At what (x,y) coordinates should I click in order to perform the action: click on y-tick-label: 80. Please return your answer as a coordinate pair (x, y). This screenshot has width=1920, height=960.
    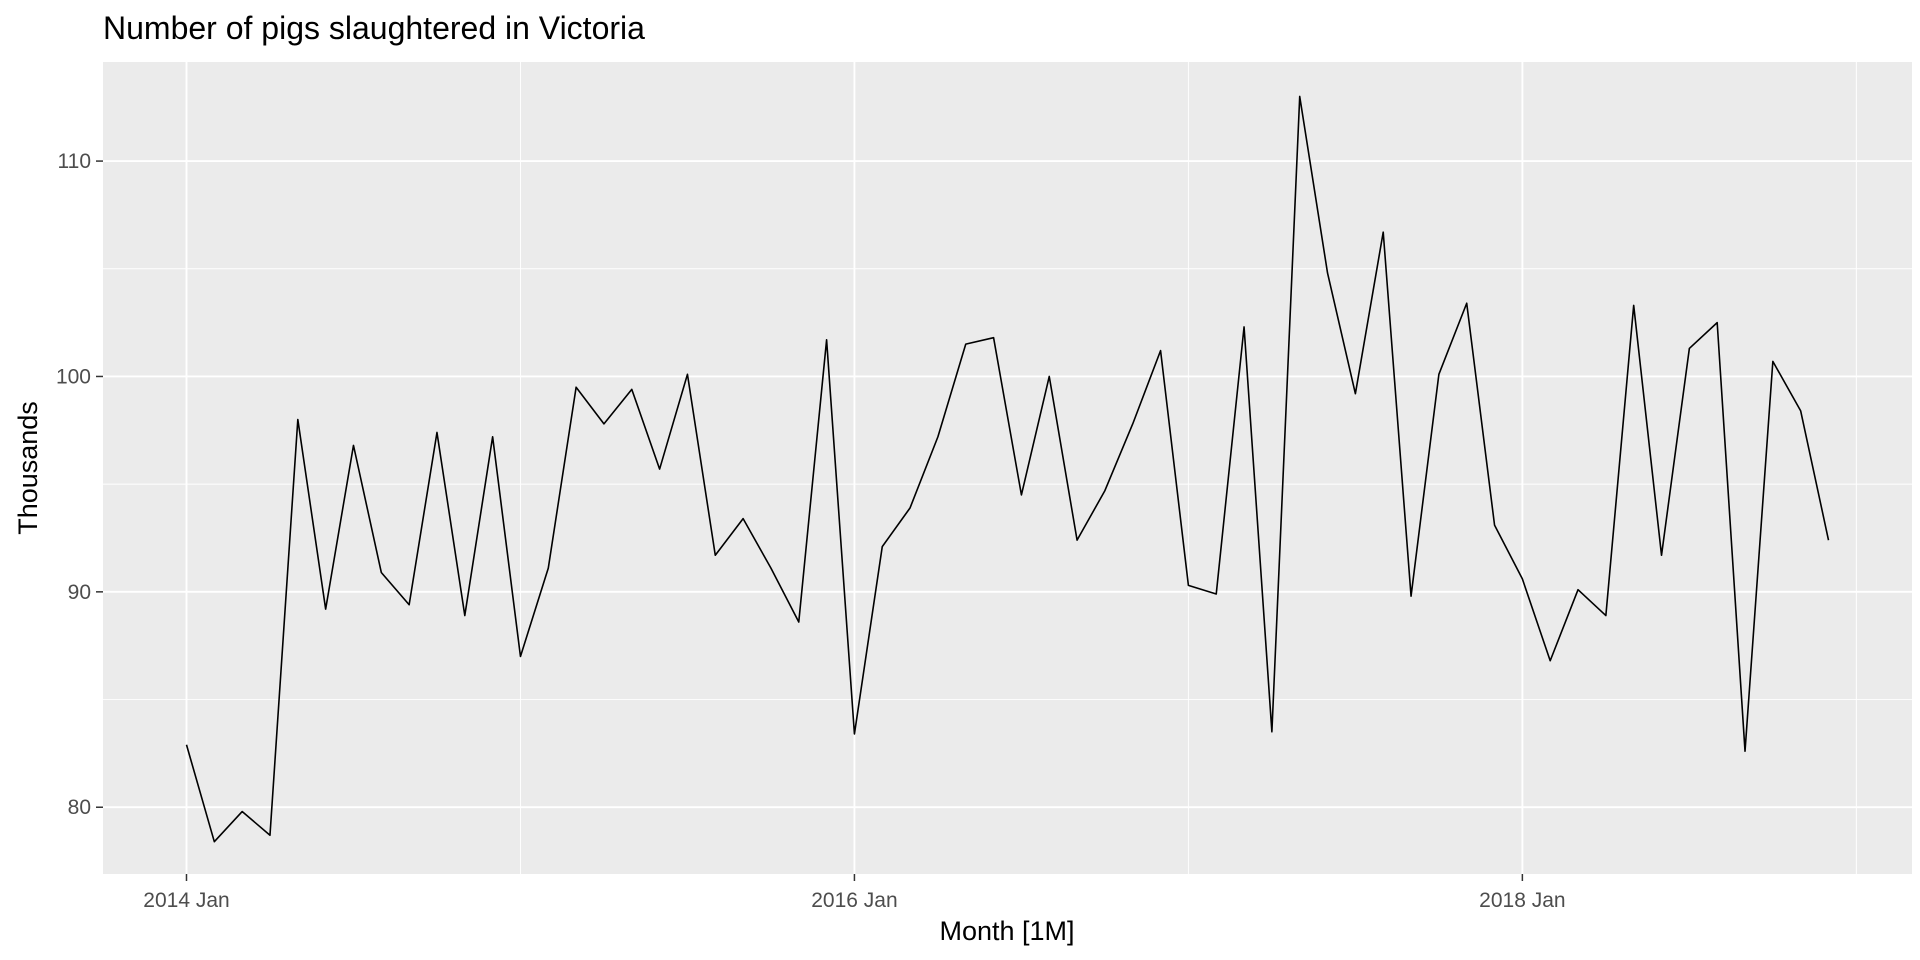
    Looking at the image, I should click on (79, 807).